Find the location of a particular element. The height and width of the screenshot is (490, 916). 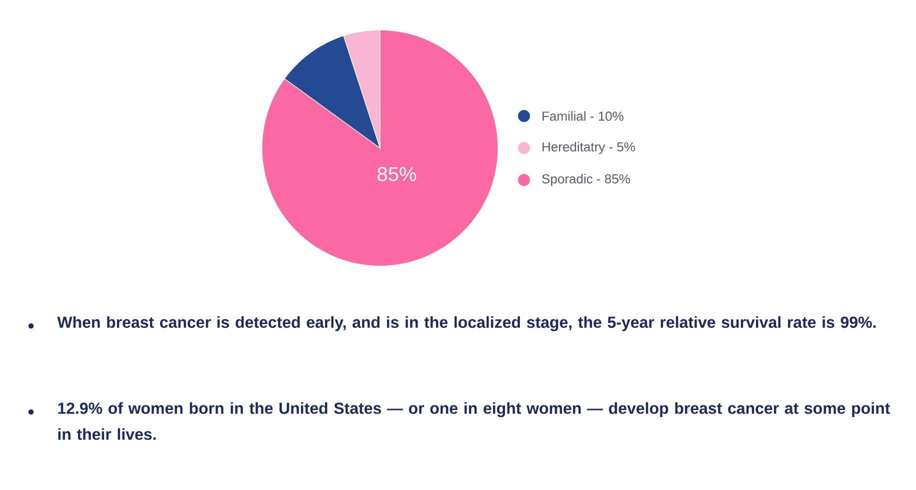

text: 12.9% of women born in the United States — or one in eight women — develop breast cancer at some point in their lives. is located at coordinates (474, 421).